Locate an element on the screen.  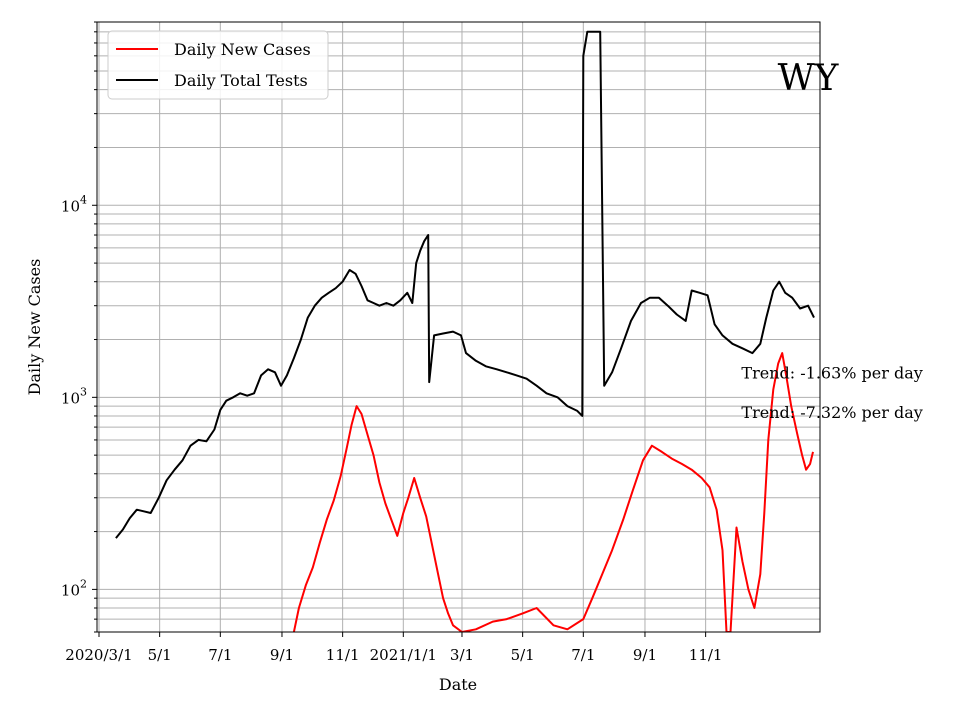
y-tick-label: 10⁴ is located at coordinates (74, 204).